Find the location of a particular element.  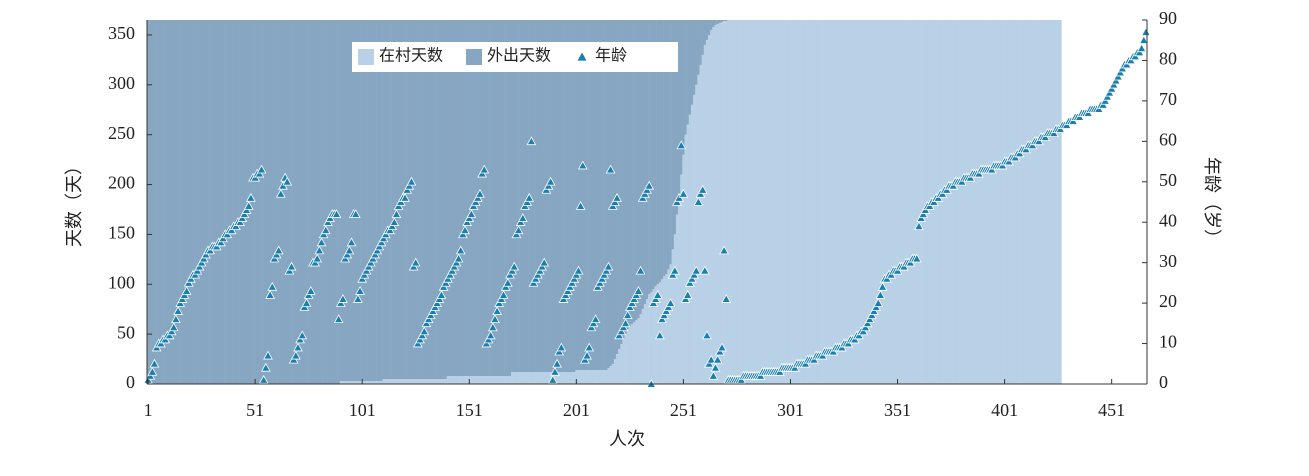

y-tick-label: 50 is located at coordinates (126, 332).